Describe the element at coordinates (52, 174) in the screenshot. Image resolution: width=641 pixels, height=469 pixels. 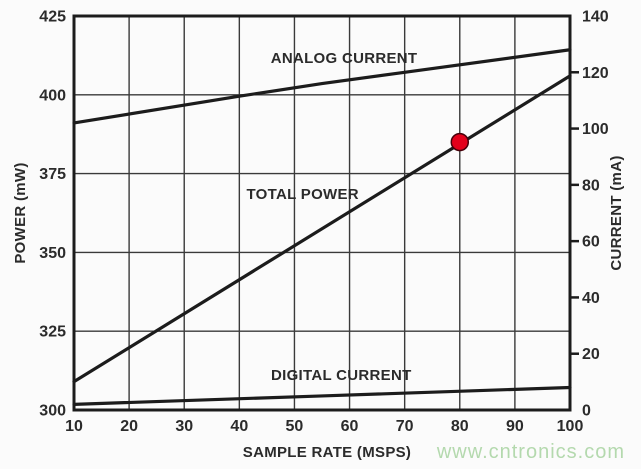
I see `y-left-tick-label: 375` at that location.